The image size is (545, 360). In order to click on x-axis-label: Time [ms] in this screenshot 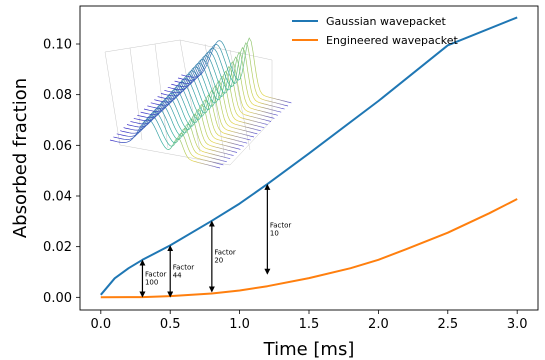, I will do `click(309, 349)`.